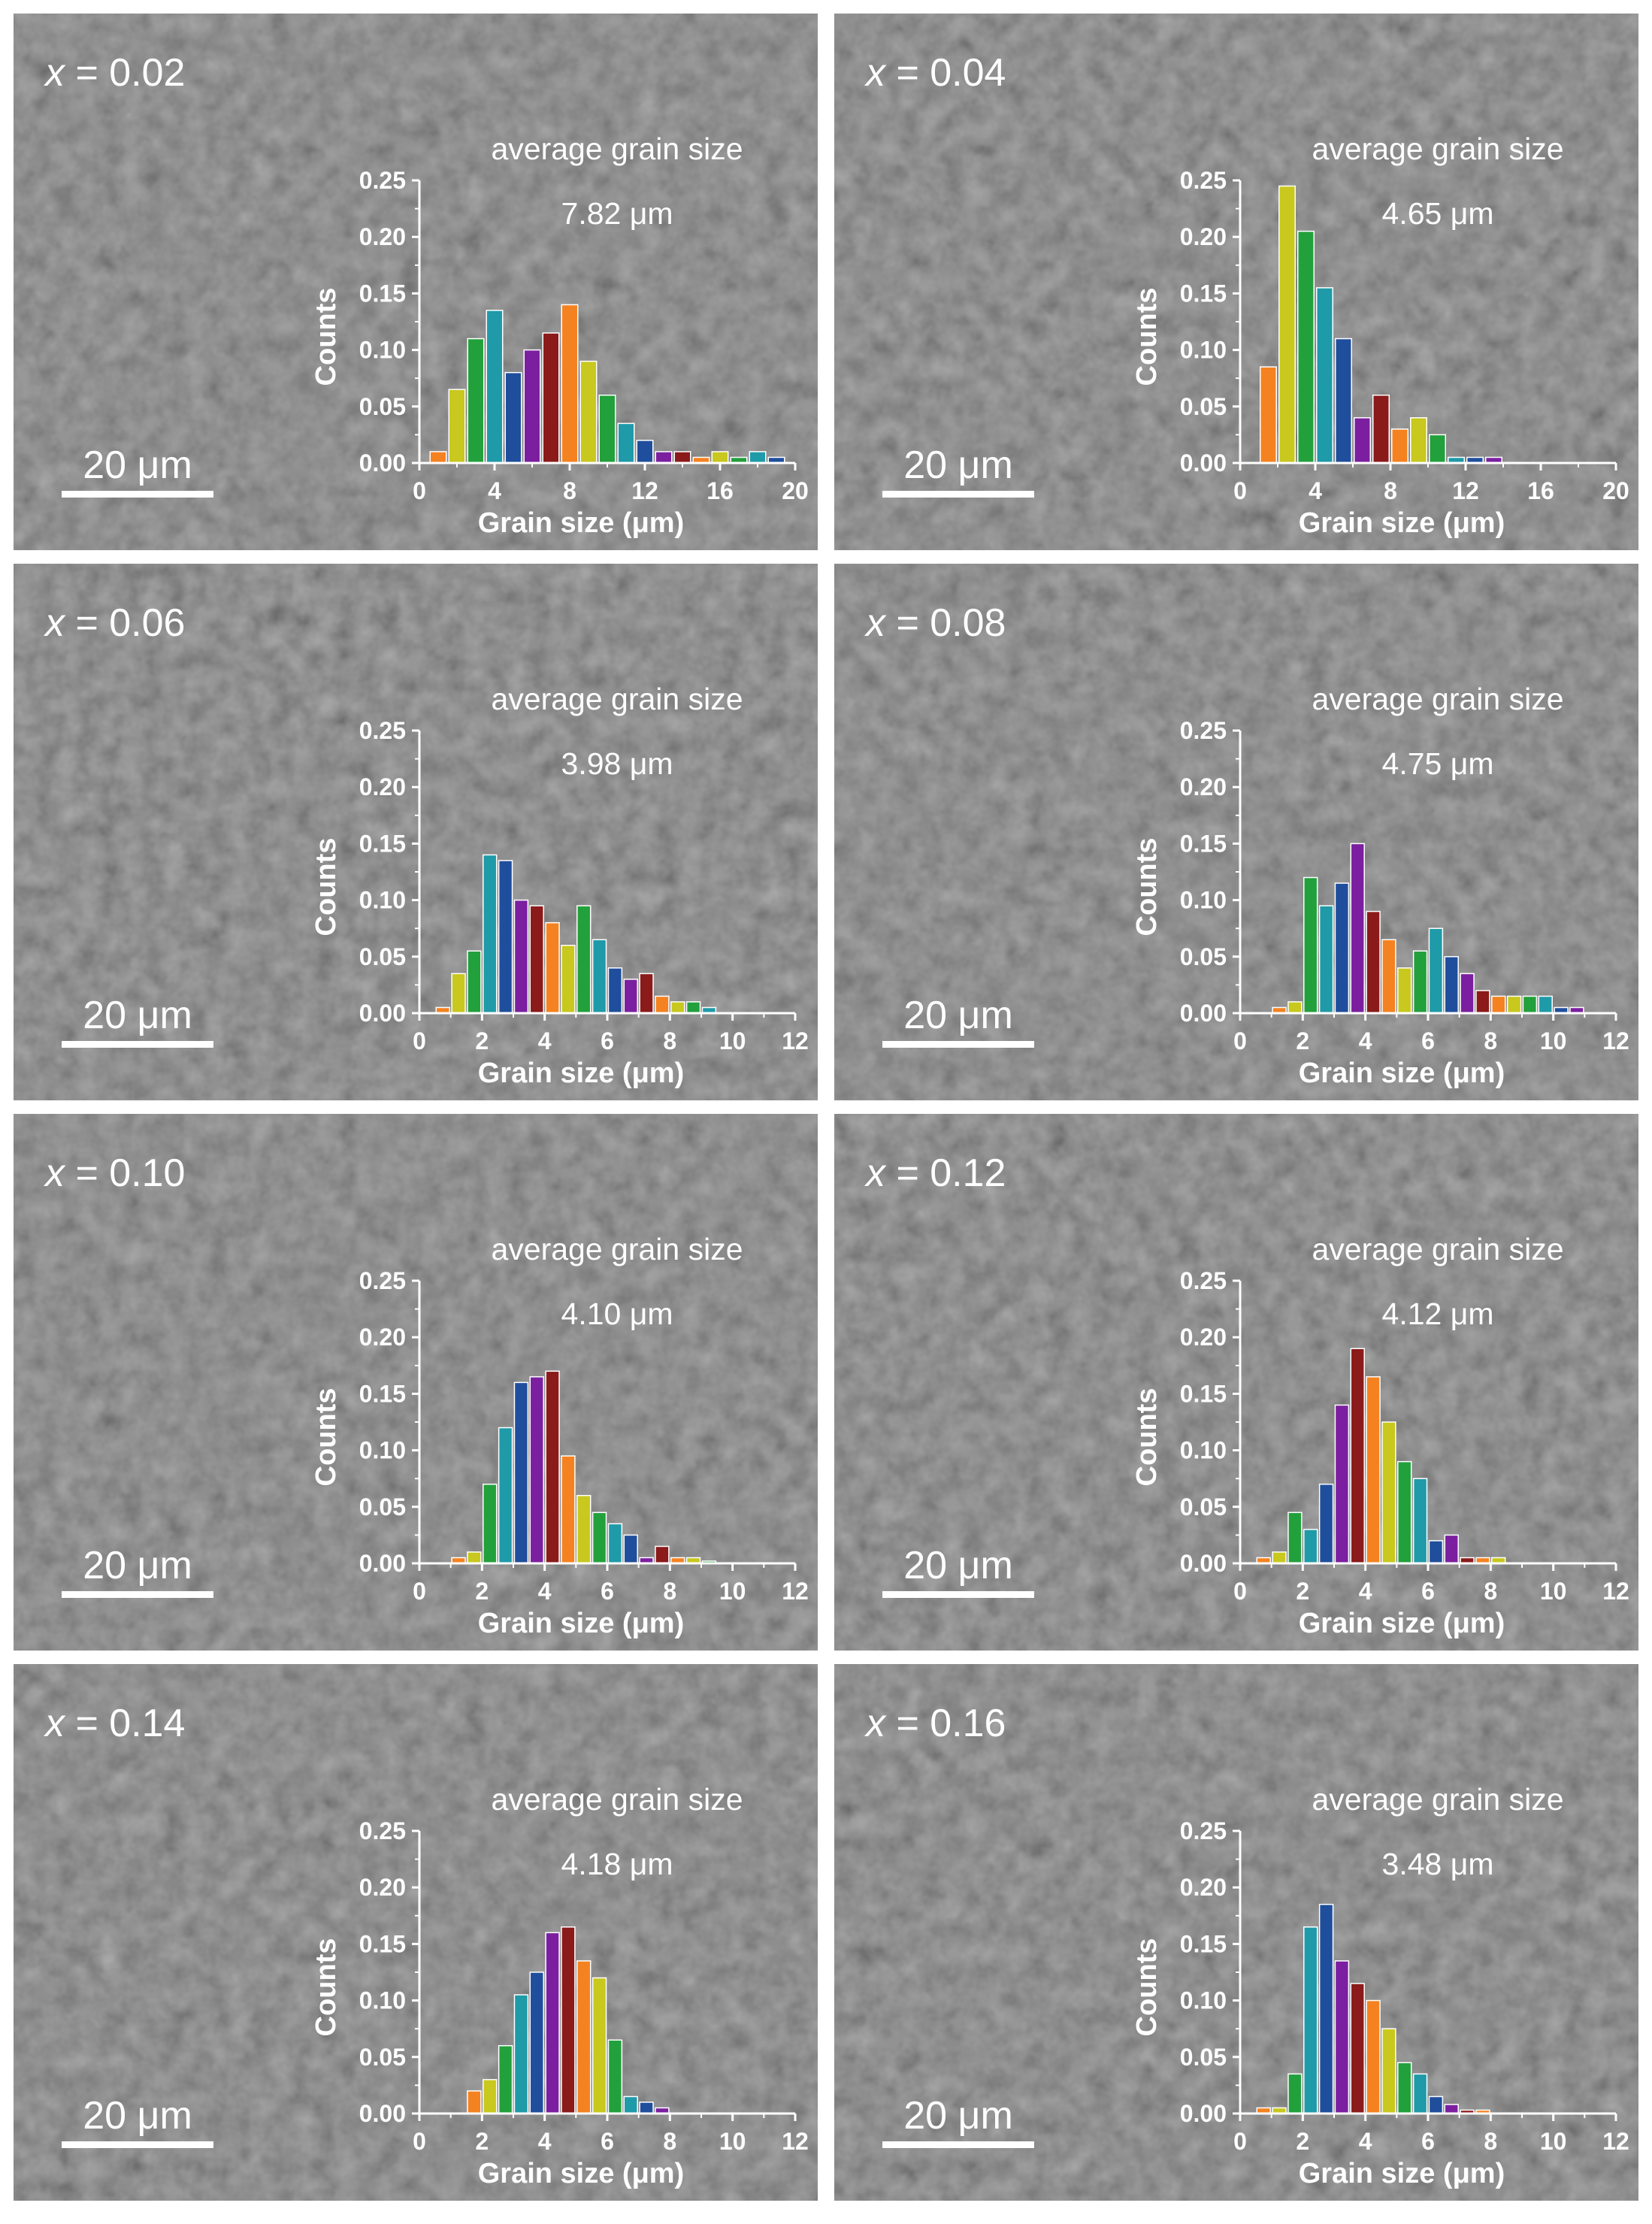 The image size is (1652, 2224). What do you see at coordinates (617, 764) in the screenshot?
I see `annotation-value: 3.98 μm` at bounding box center [617, 764].